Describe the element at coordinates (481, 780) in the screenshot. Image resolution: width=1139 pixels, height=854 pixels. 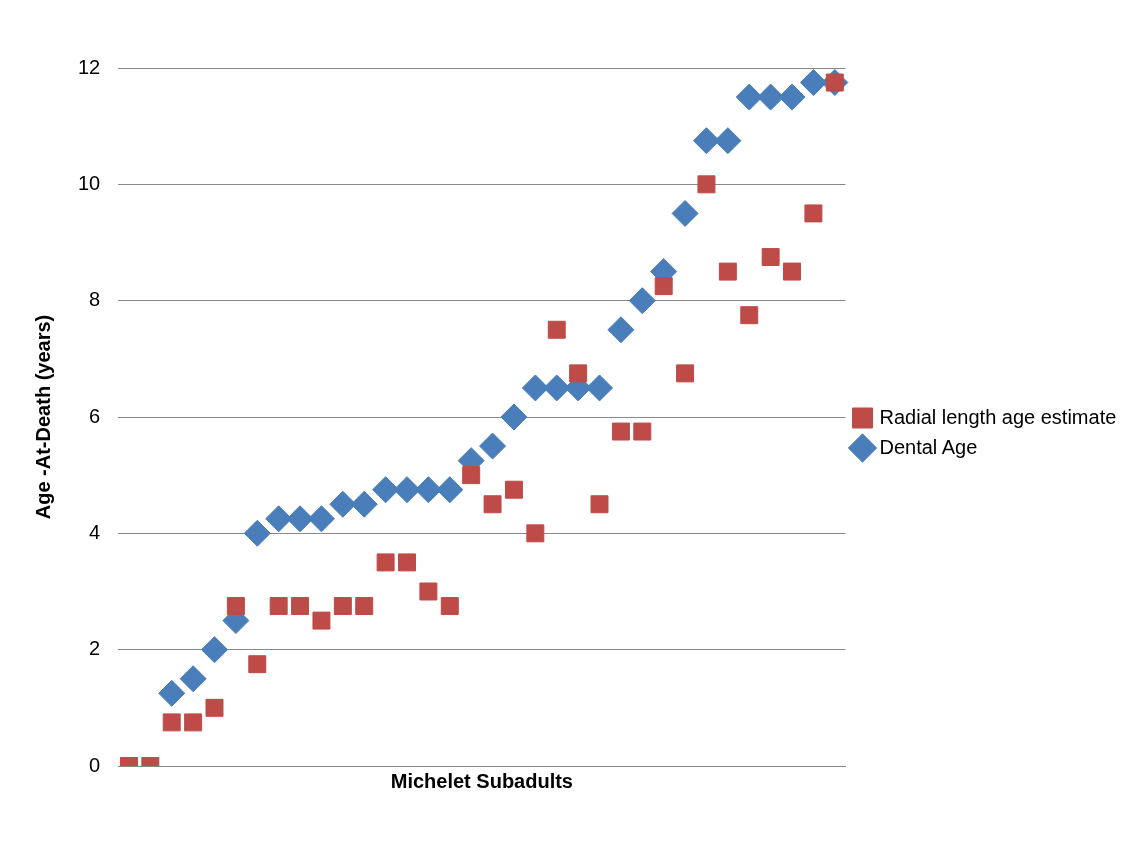
I see `x-axis-title: Michelet Subadults` at that location.